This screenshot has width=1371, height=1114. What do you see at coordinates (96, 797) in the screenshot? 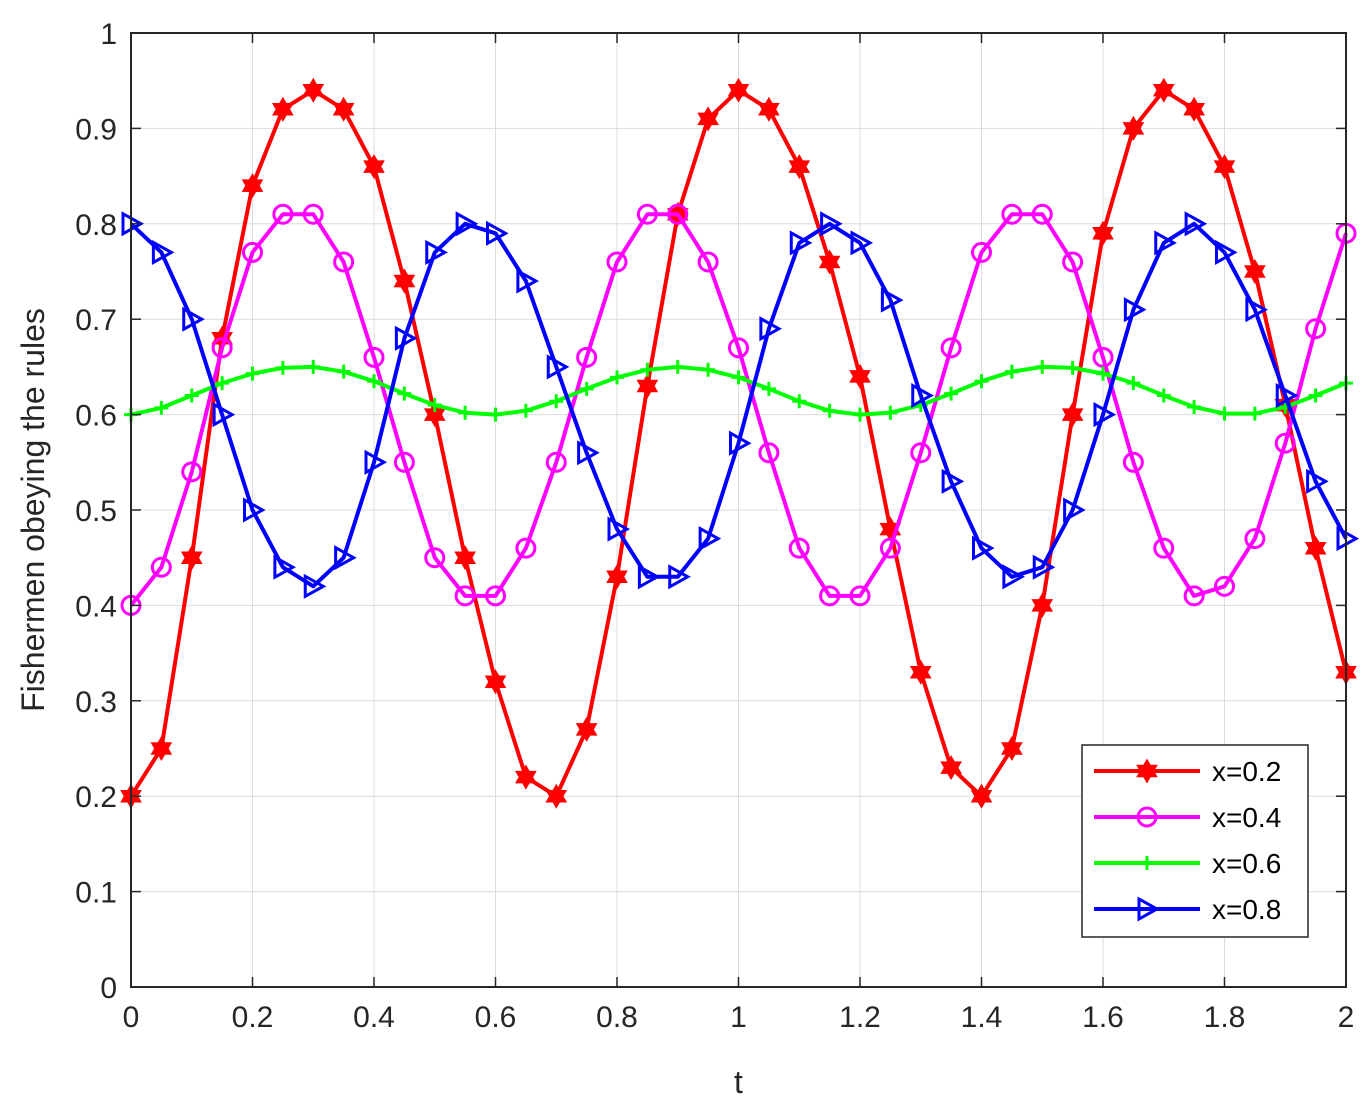
I see `y-tick-label: 0.2` at bounding box center [96, 797].